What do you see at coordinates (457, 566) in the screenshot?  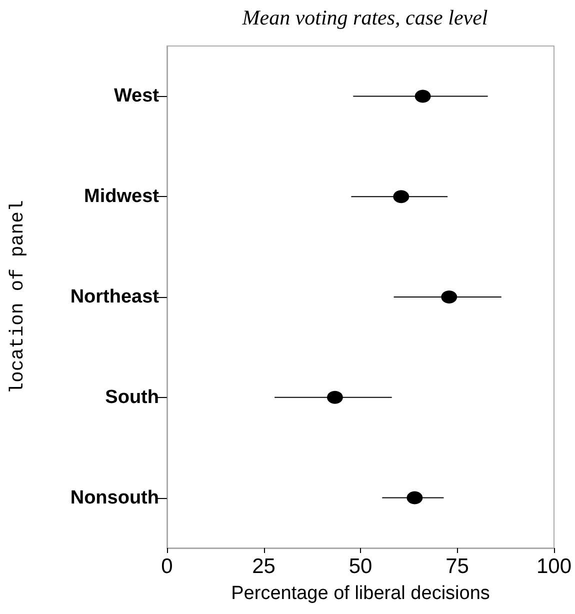 I see `x-tick-label: 75` at bounding box center [457, 566].